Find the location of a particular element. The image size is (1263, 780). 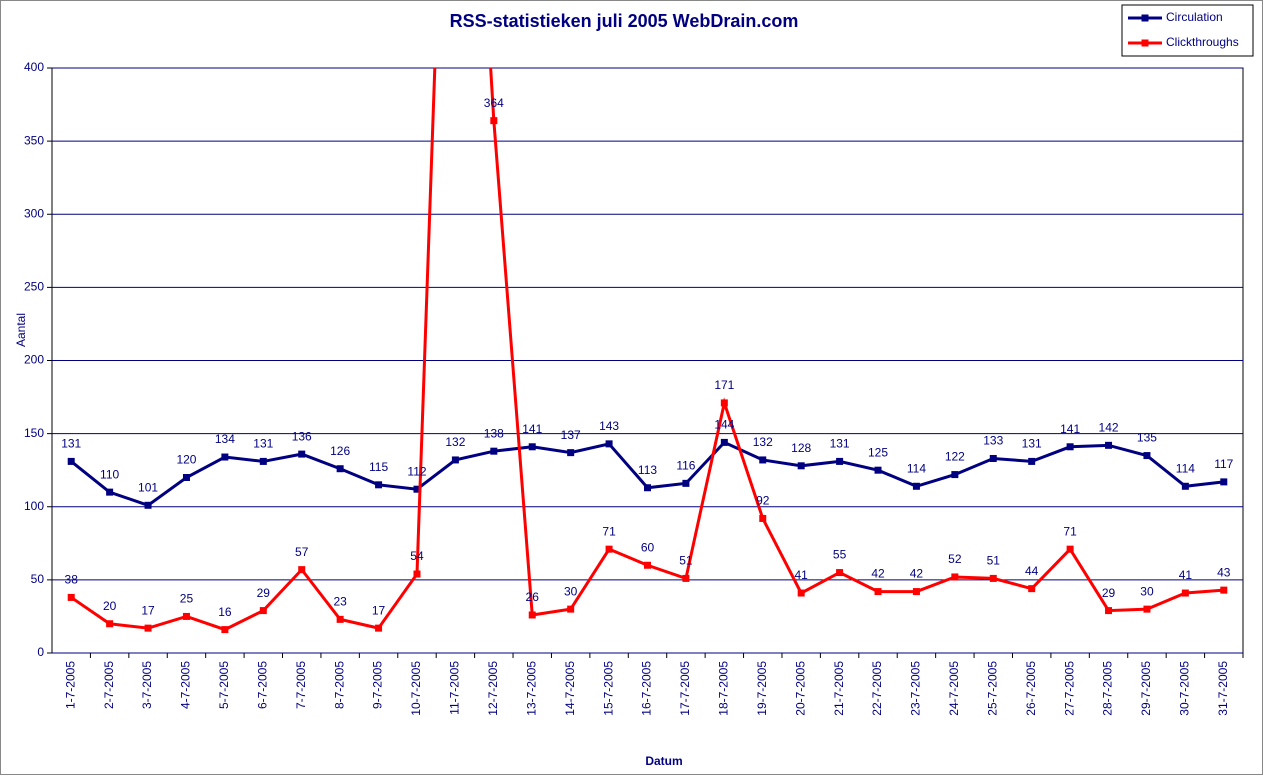

data-label: 171 is located at coordinates (724, 385).